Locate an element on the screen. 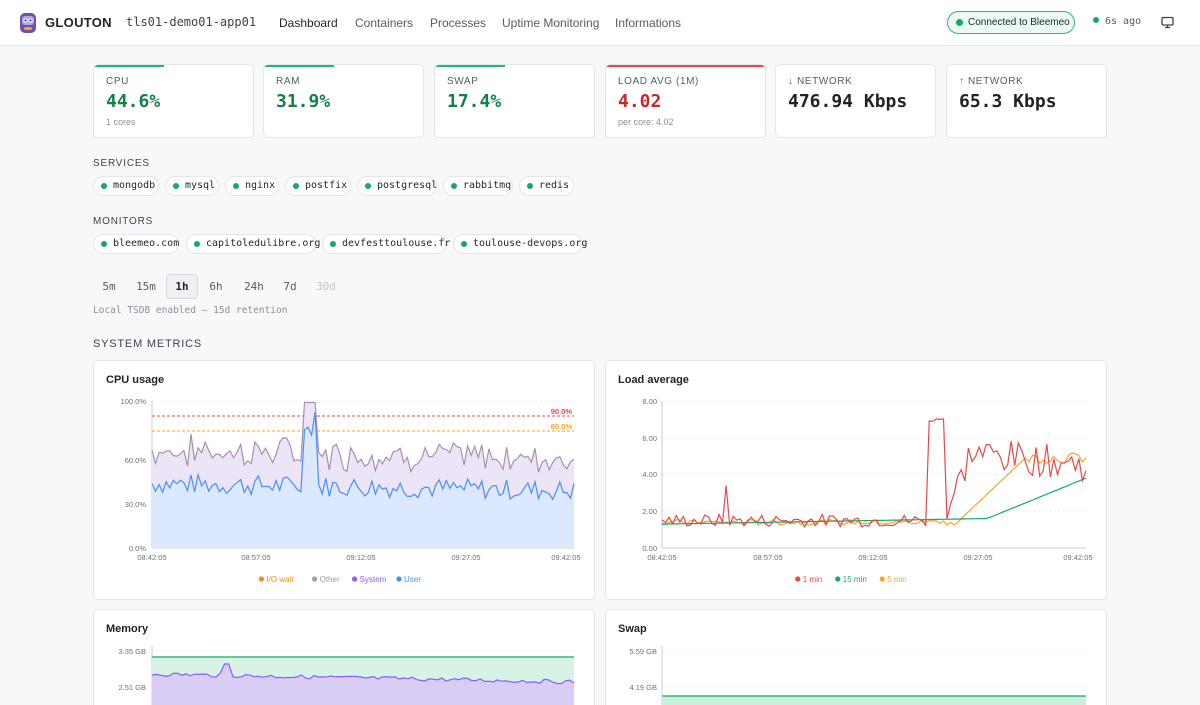 The image size is (1200, 705). last-update: 6s ago is located at coordinates (1117, 21).